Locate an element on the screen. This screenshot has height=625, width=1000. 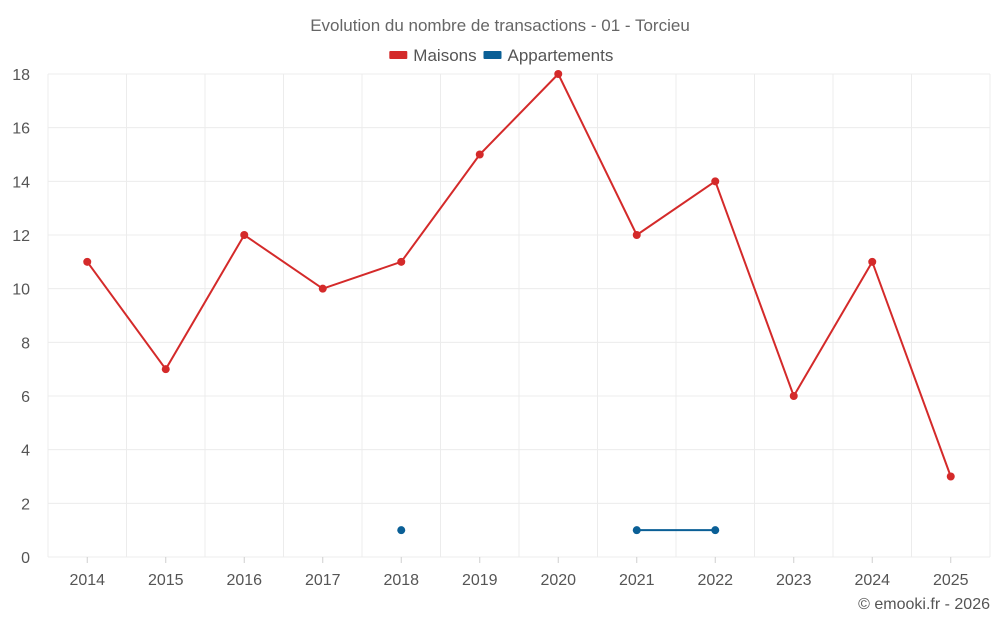
x-tick-label: 2020 is located at coordinates (558, 580).